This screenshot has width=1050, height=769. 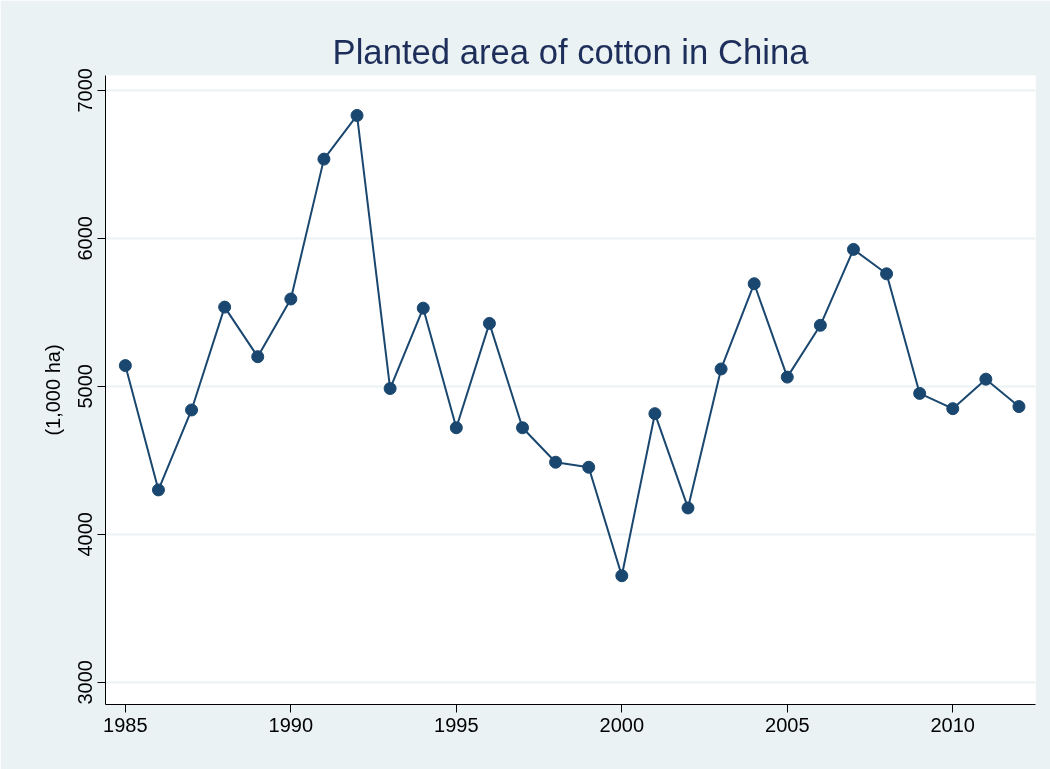 What do you see at coordinates (85, 386) in the screenshot?
I see `y-tick-label: 5000` at bounding box center [85, 386].